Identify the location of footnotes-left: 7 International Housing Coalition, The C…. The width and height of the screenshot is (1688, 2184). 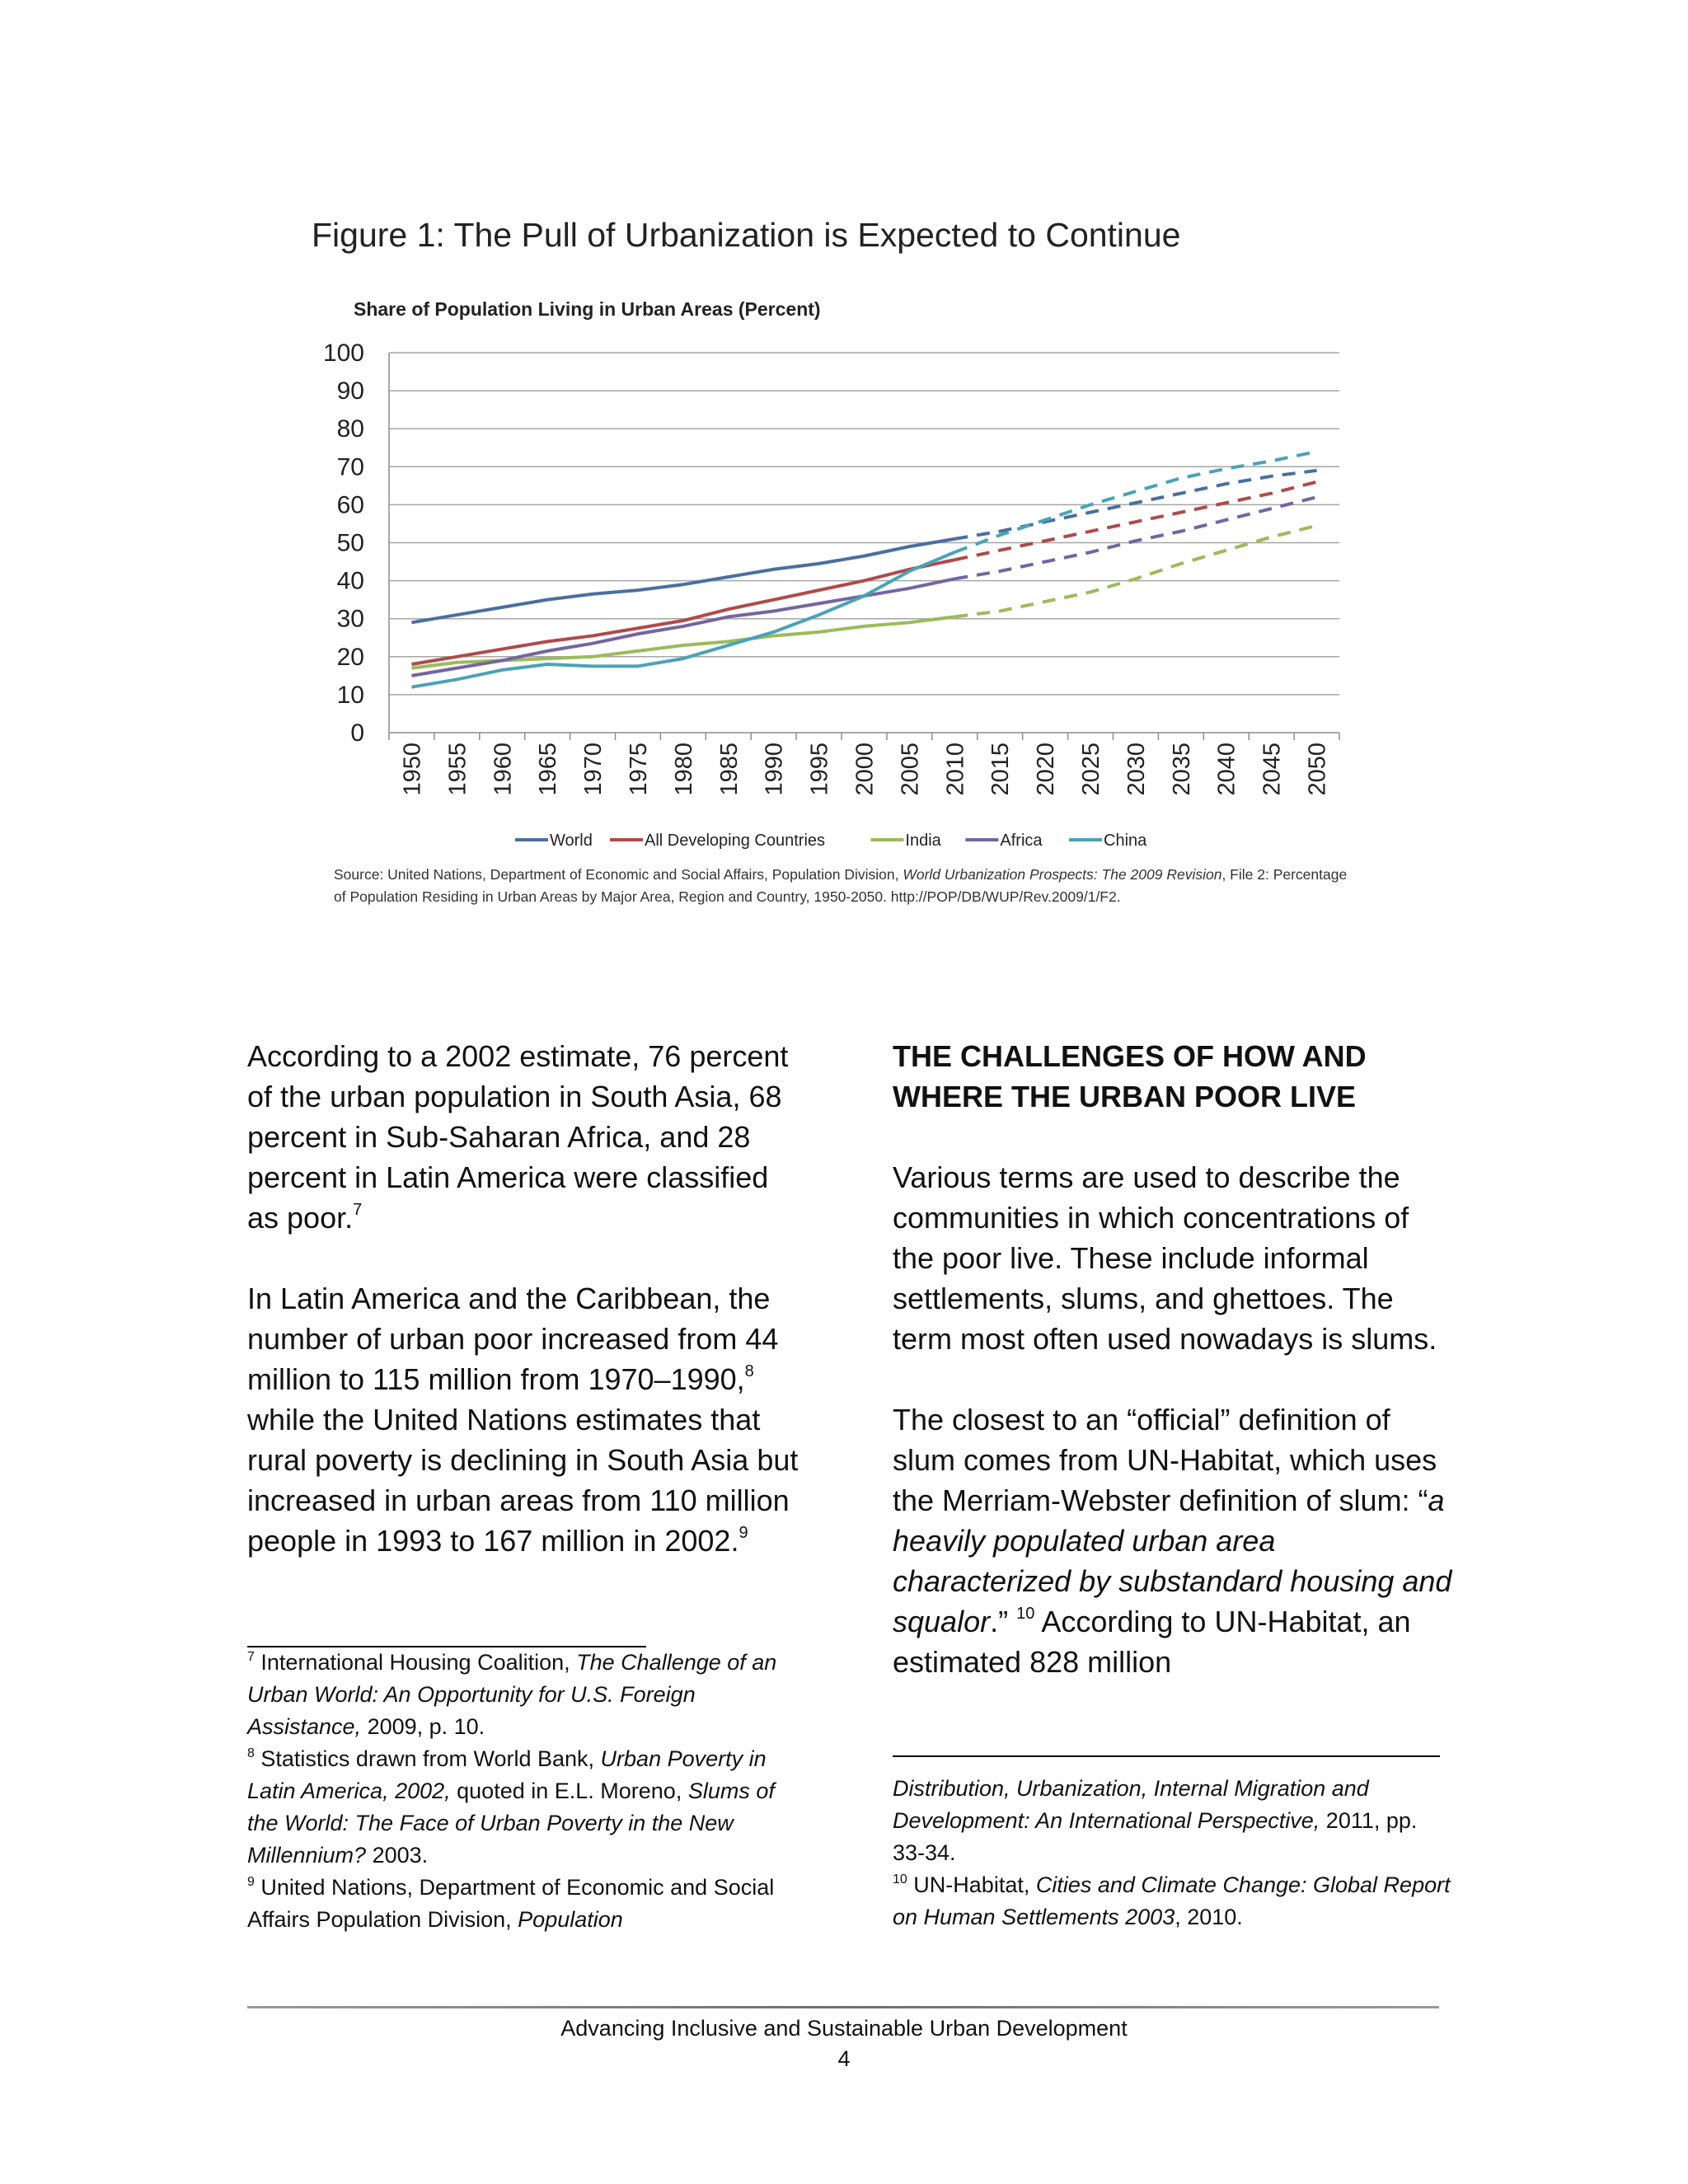
(527, 1791).